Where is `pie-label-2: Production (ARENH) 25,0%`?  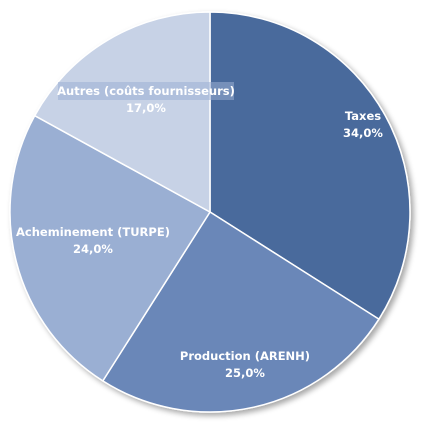 pie-label-2: Production (ARENH) 25,0% is located at coordinates (245, 364).